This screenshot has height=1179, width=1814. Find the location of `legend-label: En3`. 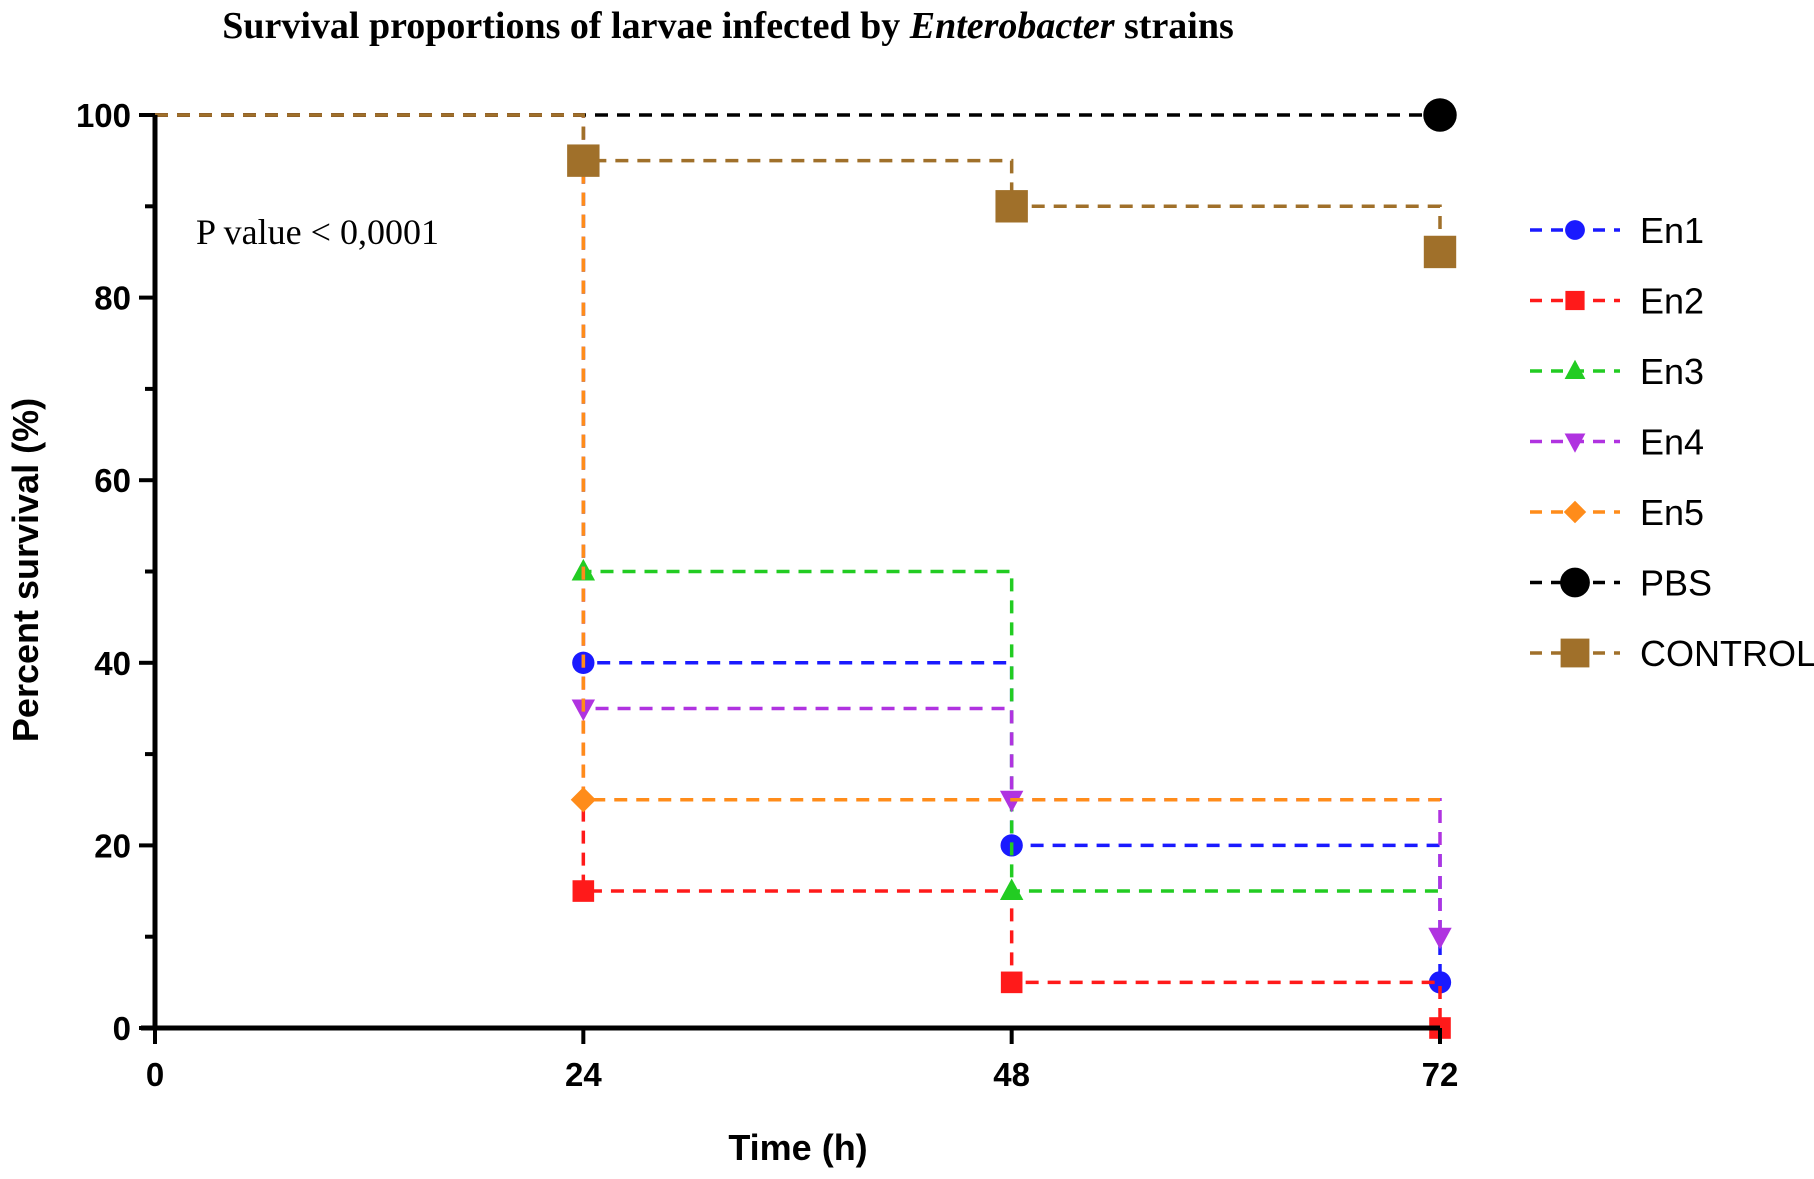

legend-label: En3 is located at coordinates (1672, 371).